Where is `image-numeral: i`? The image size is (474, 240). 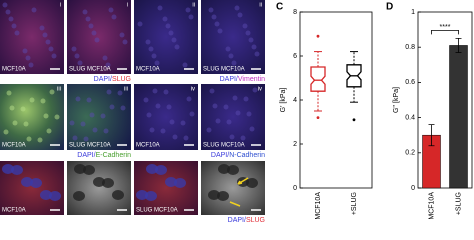
image-numeral: i is located at coordinates (60, 6).